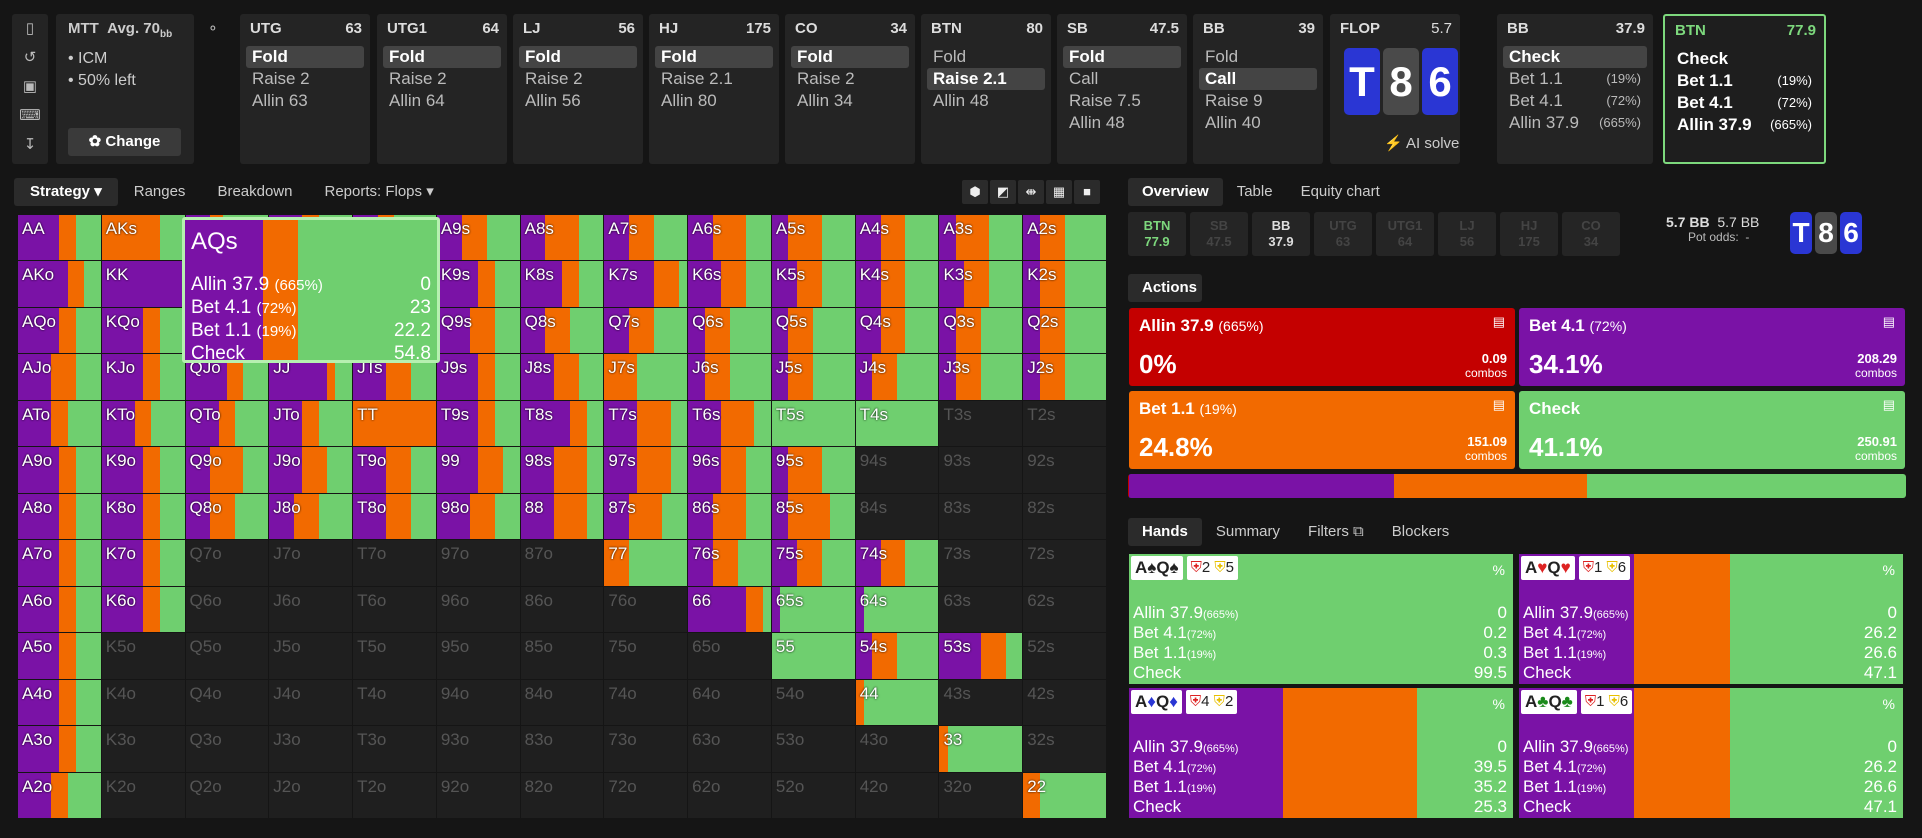  Describe the element at coordinates (646, 563) in the screenshot. I see `hand-cell: 77` at that location.